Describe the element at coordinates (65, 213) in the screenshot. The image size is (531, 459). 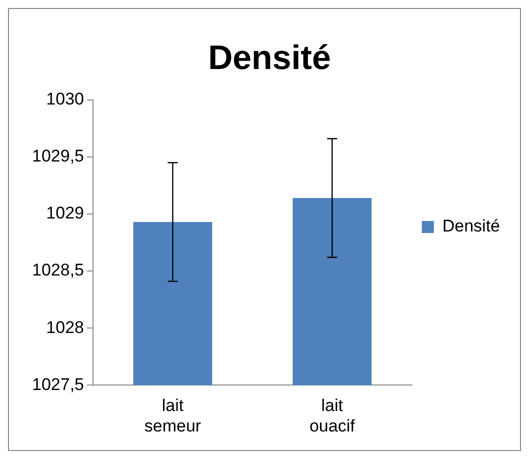
I see `y-tick-label: 1029` at that location.